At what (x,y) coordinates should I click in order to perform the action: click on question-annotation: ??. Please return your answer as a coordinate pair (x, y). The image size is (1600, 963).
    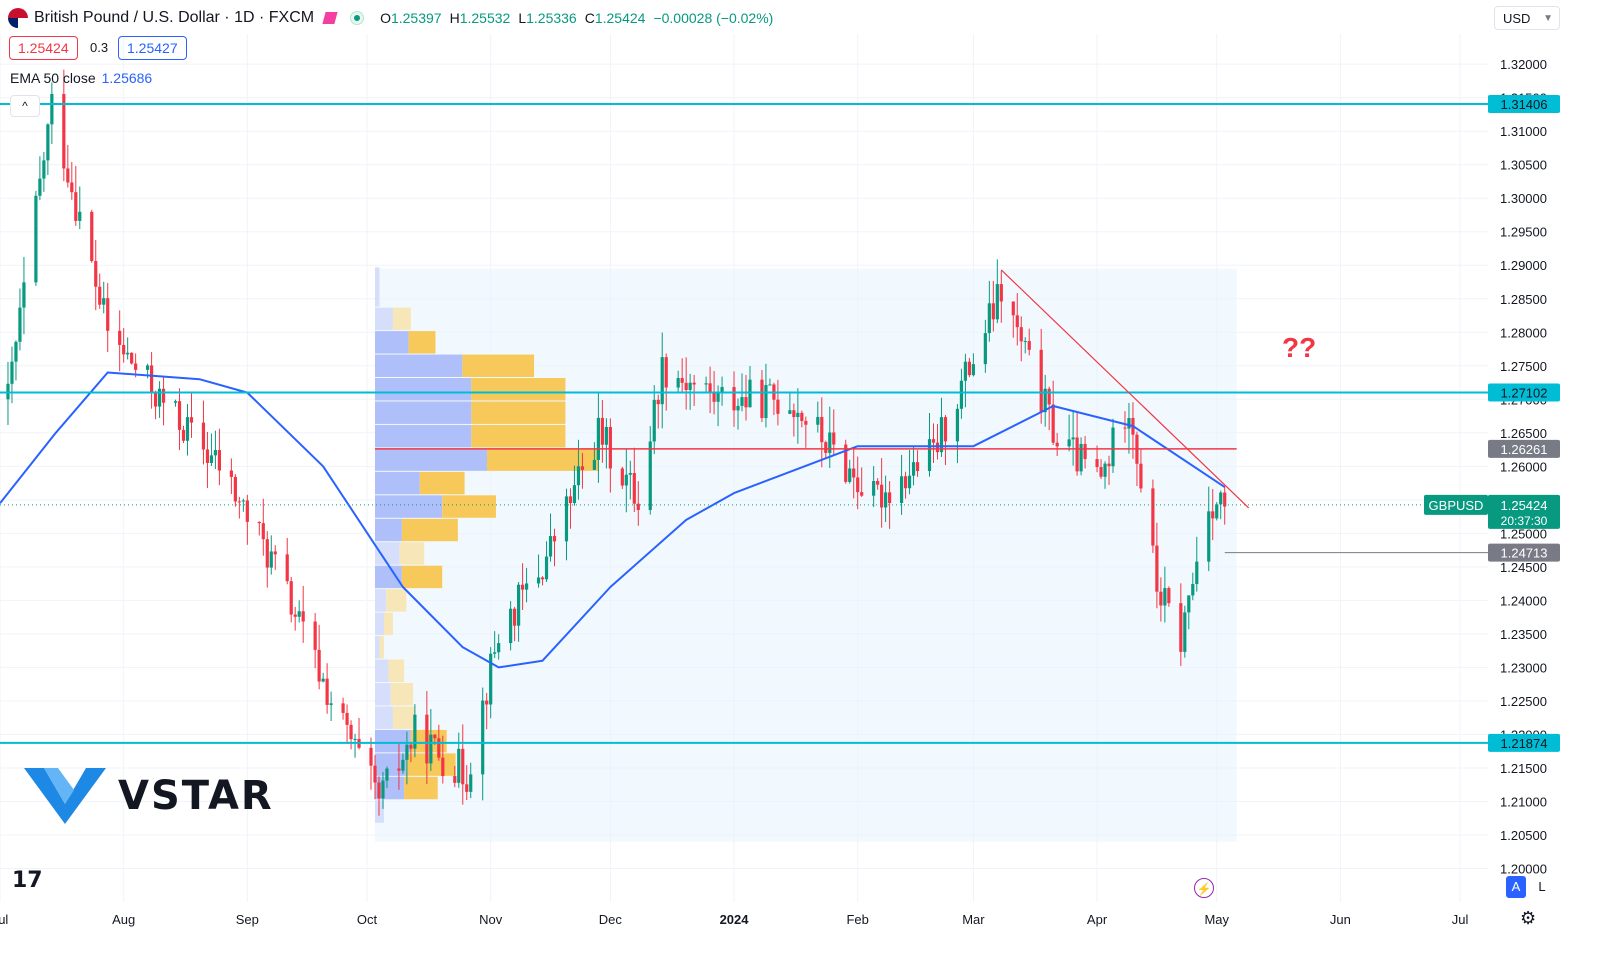
    Looking at the image, I should click on (1299, 347).